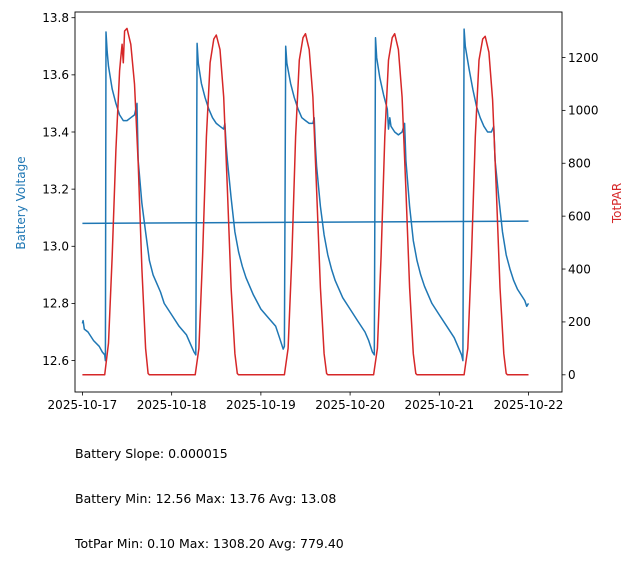 This screenshot has height=566, width=640. Describe the element at coordinates (55, 361) in the screenshot. I see `y-left-tick-label: 12.6` at that location.